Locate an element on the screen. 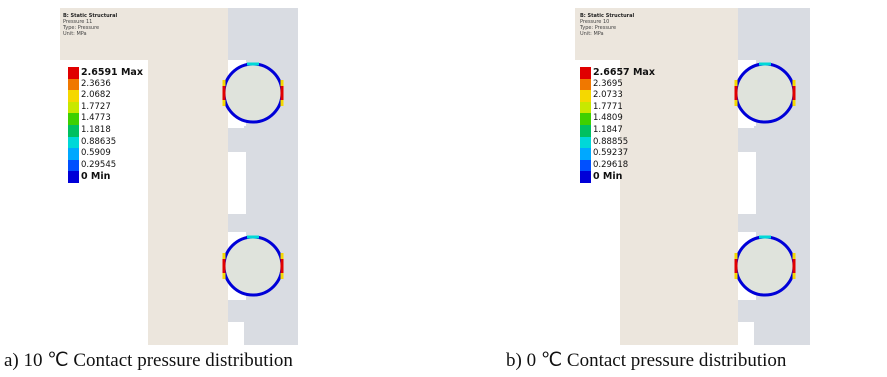 Image resolution: width=887 pixels, height=377 pixels. legend-label: 1.4773 is located at coordinates (96, 118).